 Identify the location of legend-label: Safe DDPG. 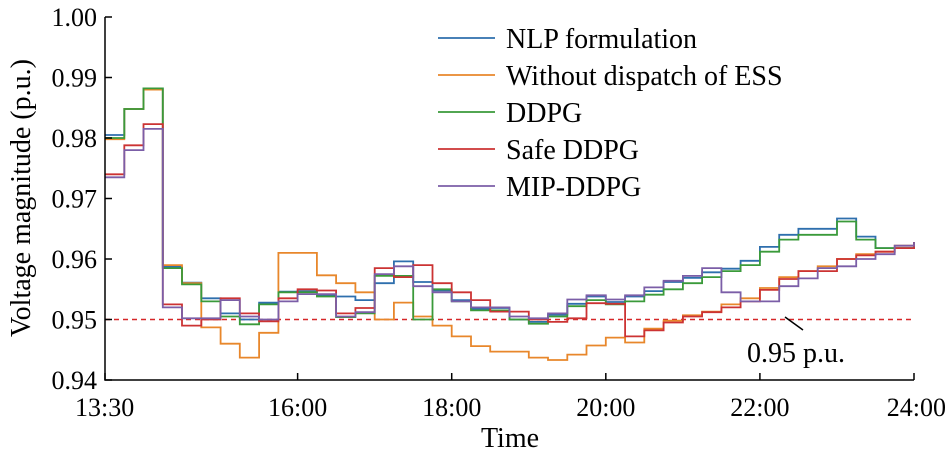
(572, 150).